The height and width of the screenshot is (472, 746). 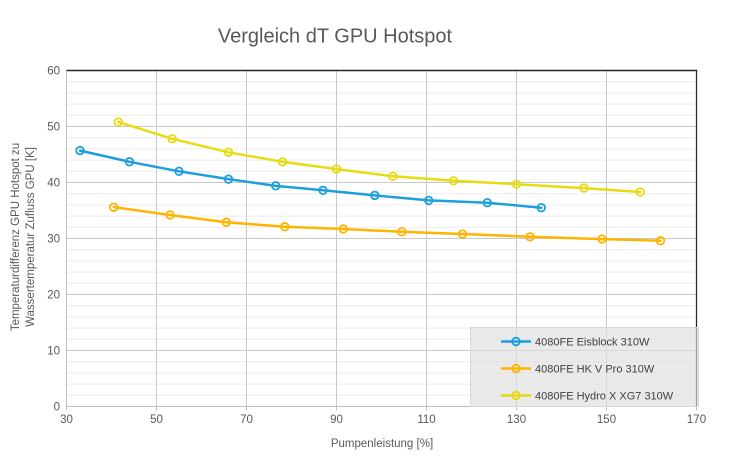 What do you see at coordinates (53, 184) in the screenshot?
I see `y-tick-label: 40` at bounding box center [53, 184].